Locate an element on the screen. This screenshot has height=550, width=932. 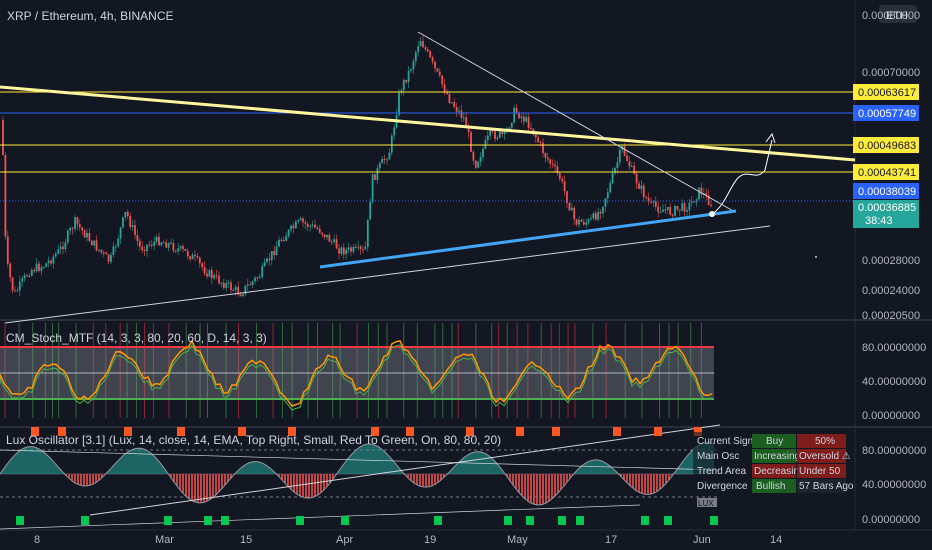
lux-cell-osc is located at coordinates (774, 456).